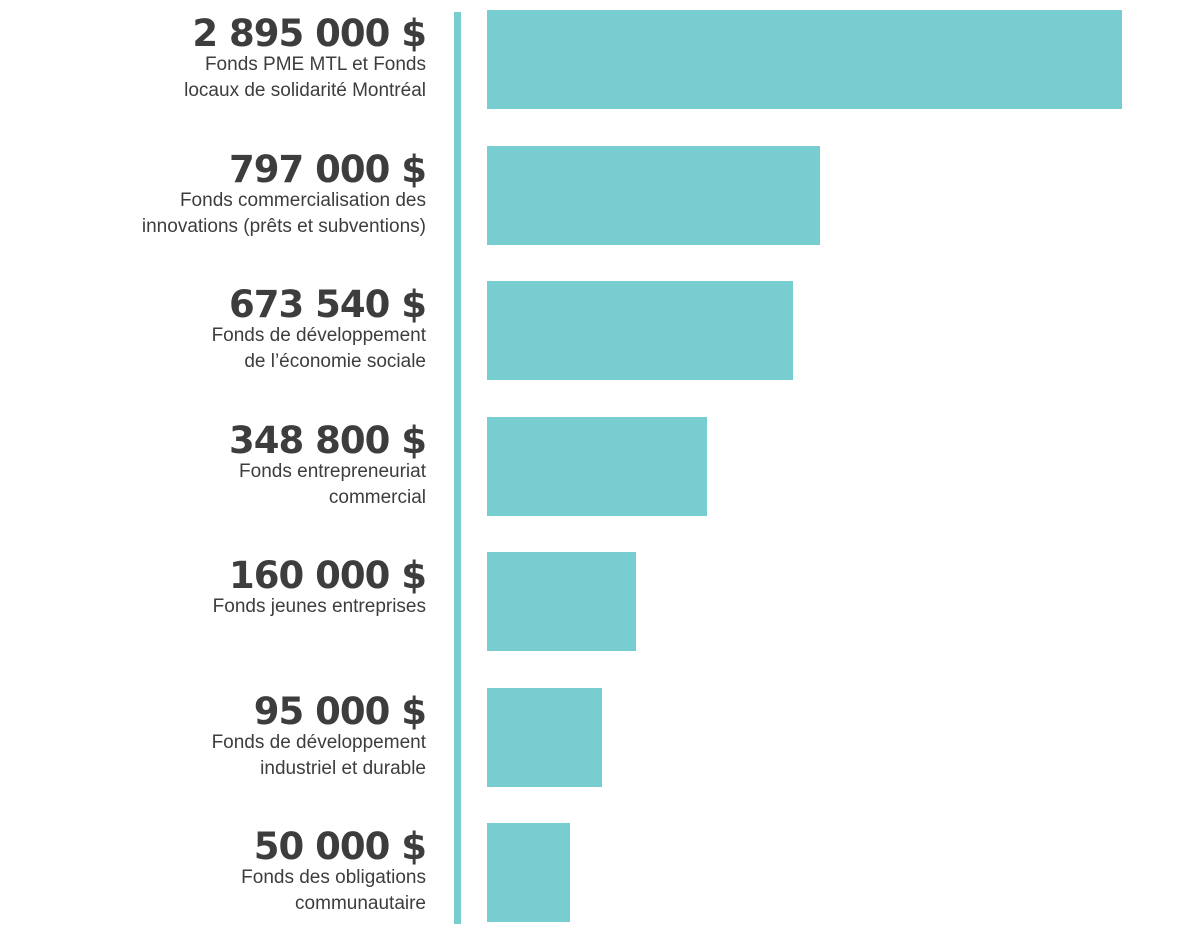 This screenshot has width=1200, height=936. Describe the element at coordinates (332, 471) in the screenshot. I see `category-label-line: Fonds entrepreneuriat` at that location.